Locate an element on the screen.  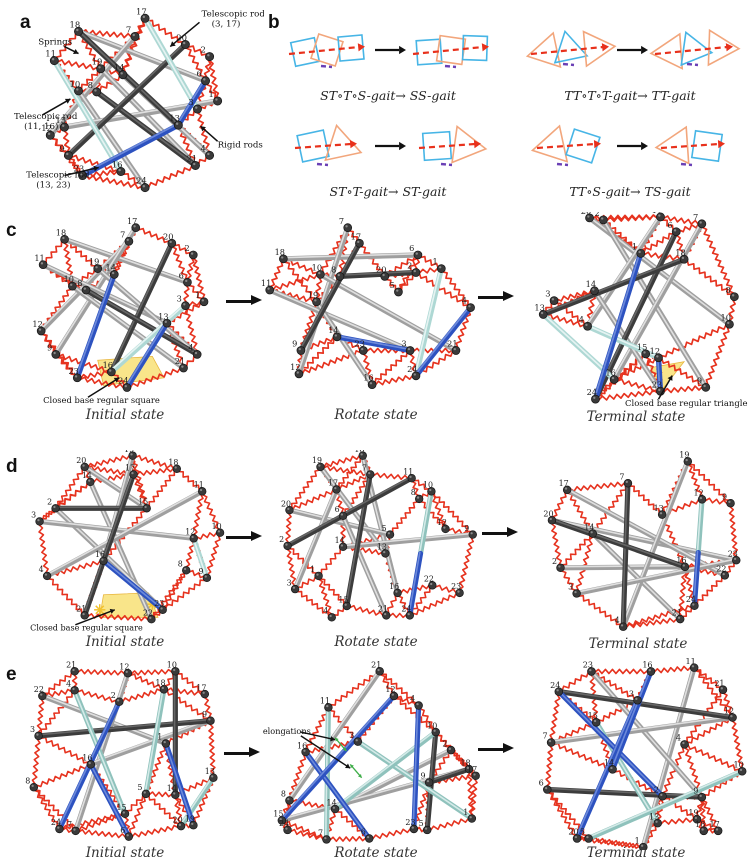
node-label: 6 is located at coordinates (122, 830).